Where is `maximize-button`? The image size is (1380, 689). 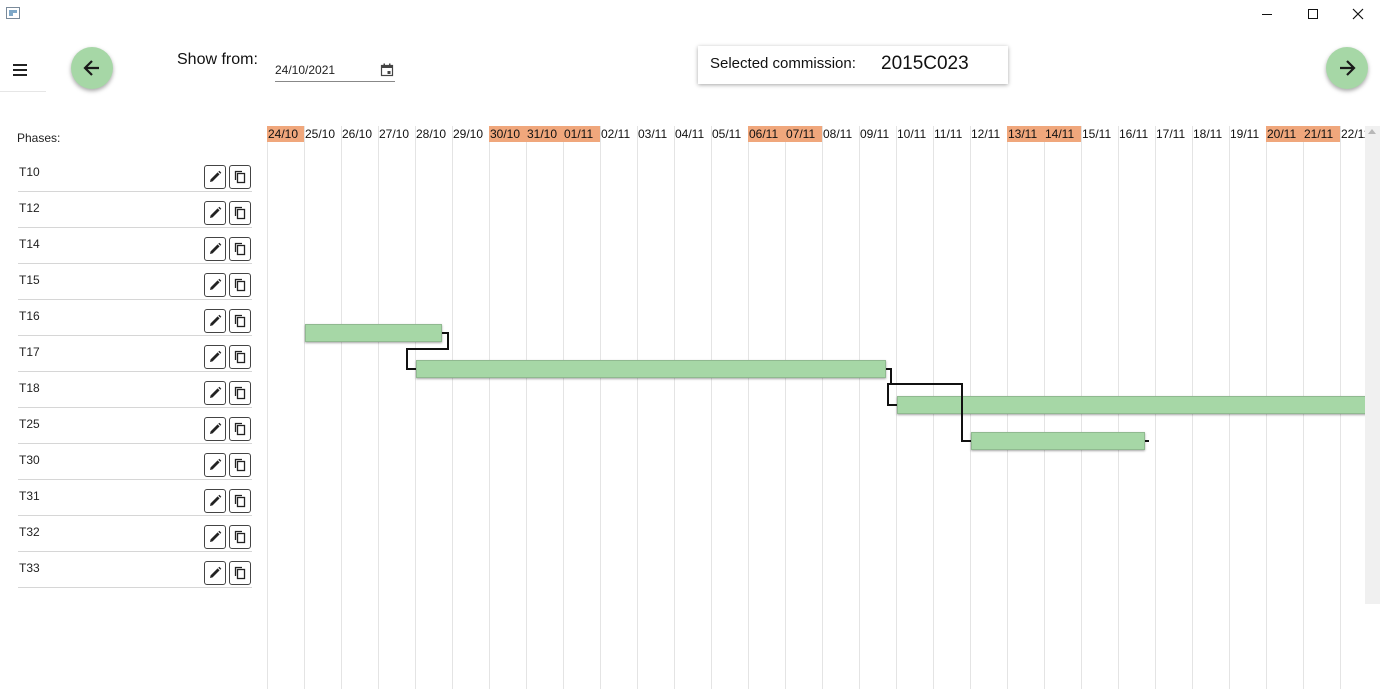
maximize-button is located at coordinates (1313, 14).